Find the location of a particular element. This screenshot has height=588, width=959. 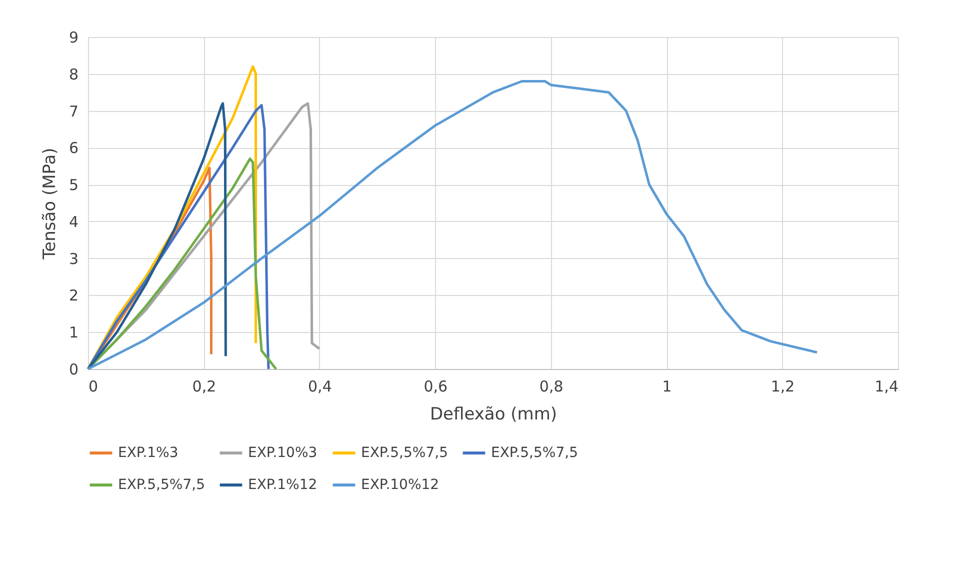

x-tick-label: 1,4 is located at coordinates (886, 387).